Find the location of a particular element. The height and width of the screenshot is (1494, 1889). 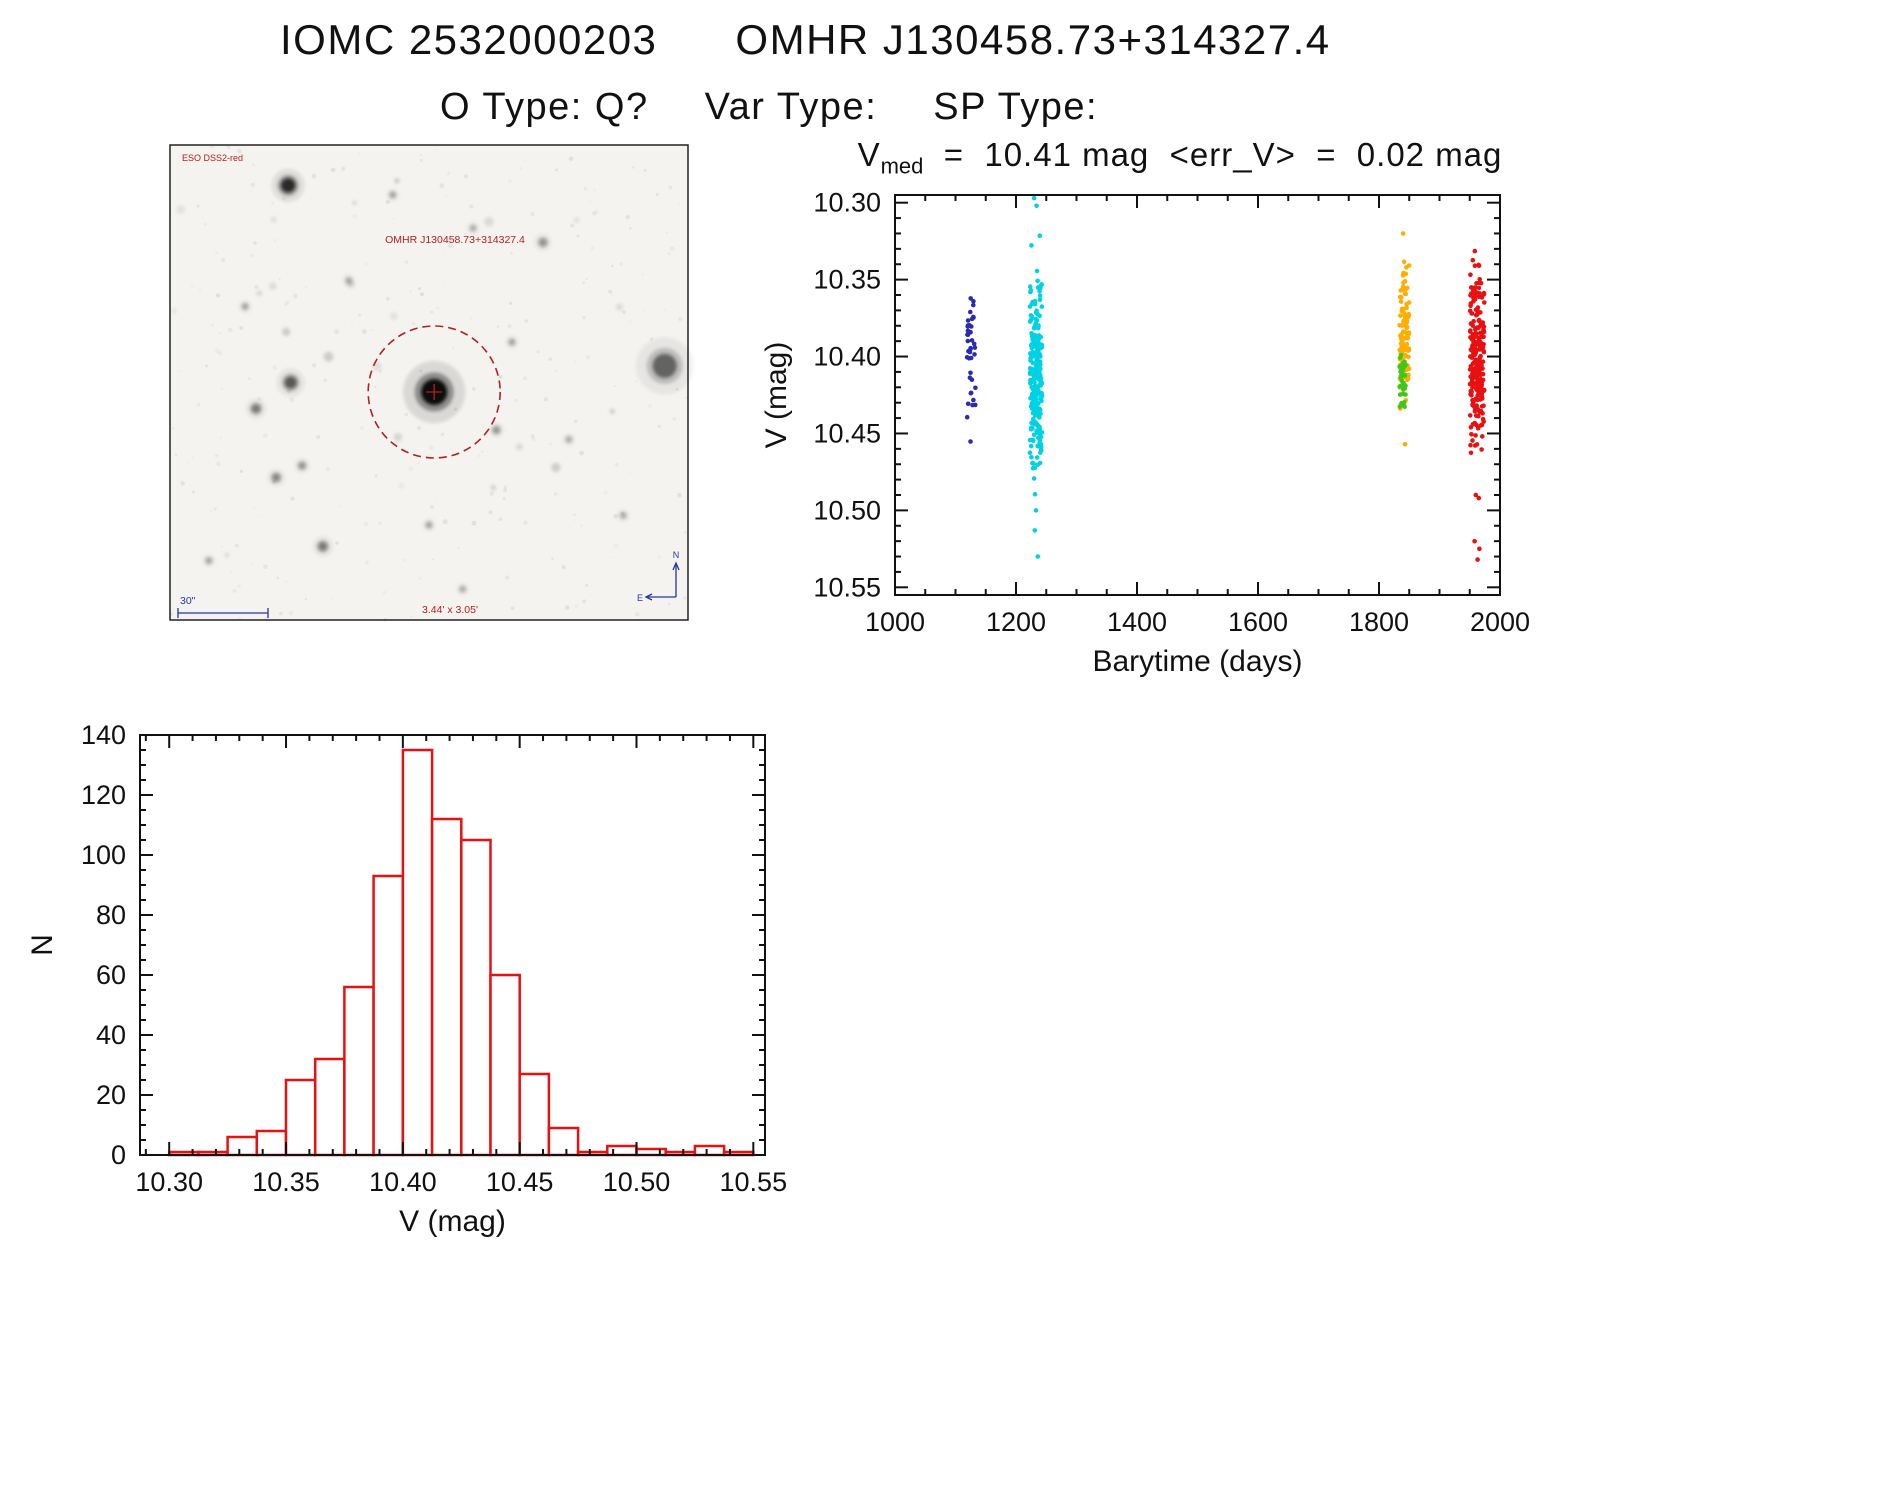

star-core is located at coordinates (302, 466).